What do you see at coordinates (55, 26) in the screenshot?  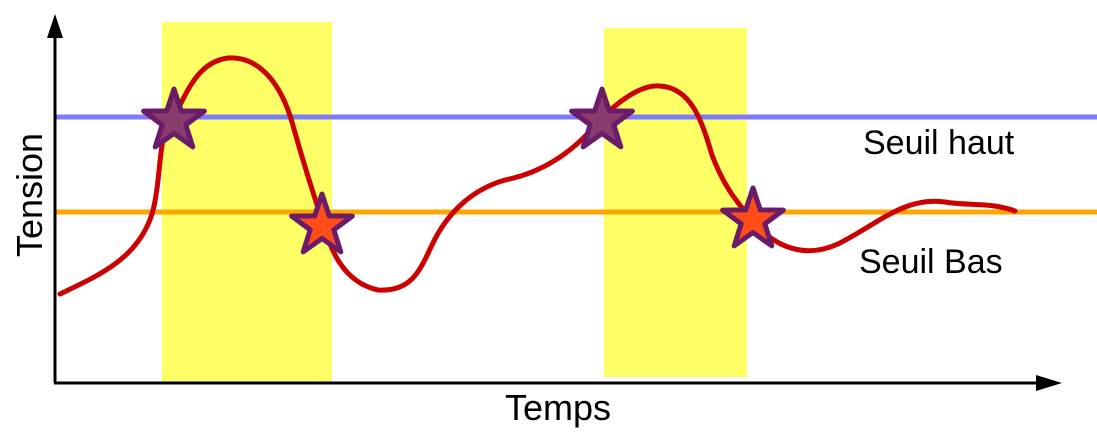 I see `y-axis-arrow-icon` at bounding box center [55, 26].